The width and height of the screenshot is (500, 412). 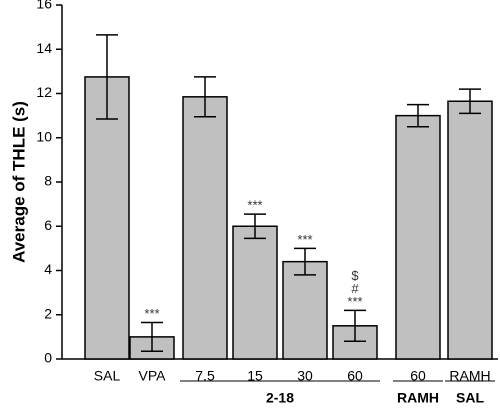 What do you see at coordinates (255, 376) in the screenshot?
I see `x-tick-label: 15` at bounding box center [255, 376].